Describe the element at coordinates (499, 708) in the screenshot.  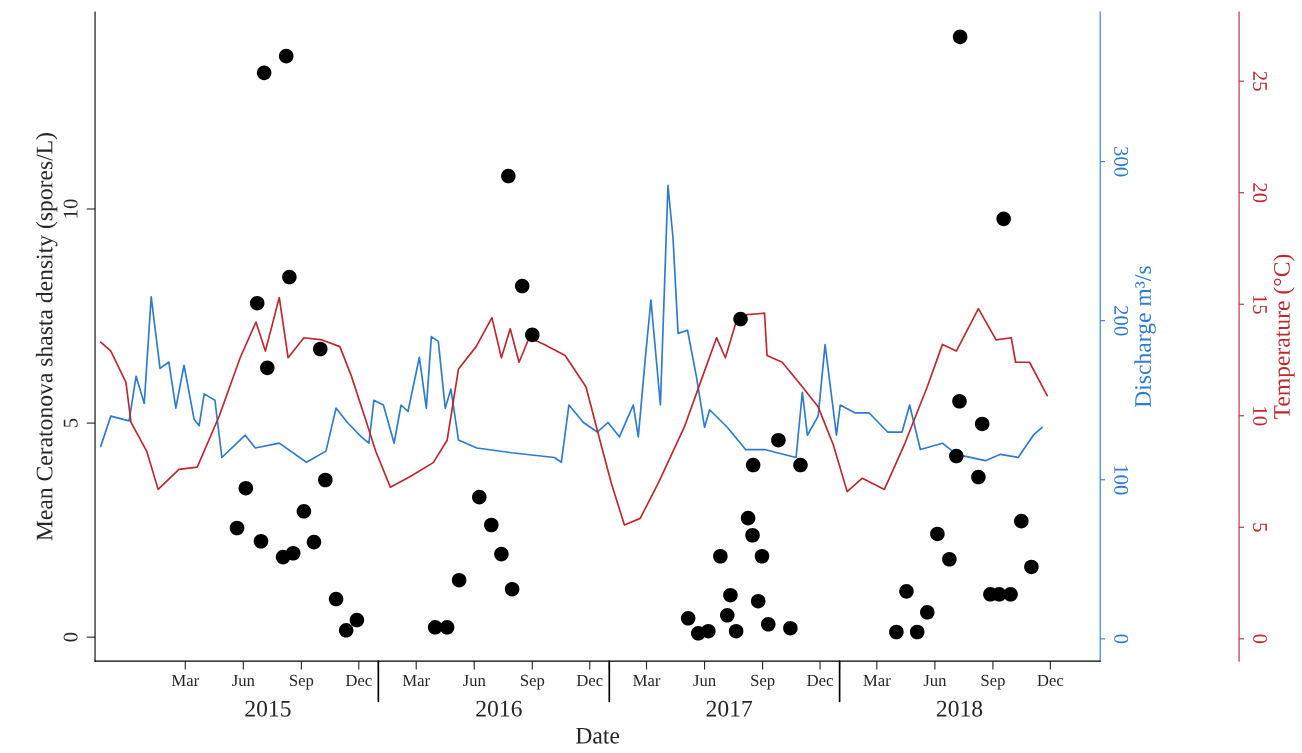
I see `x2-tick-label: 2016` at that location.